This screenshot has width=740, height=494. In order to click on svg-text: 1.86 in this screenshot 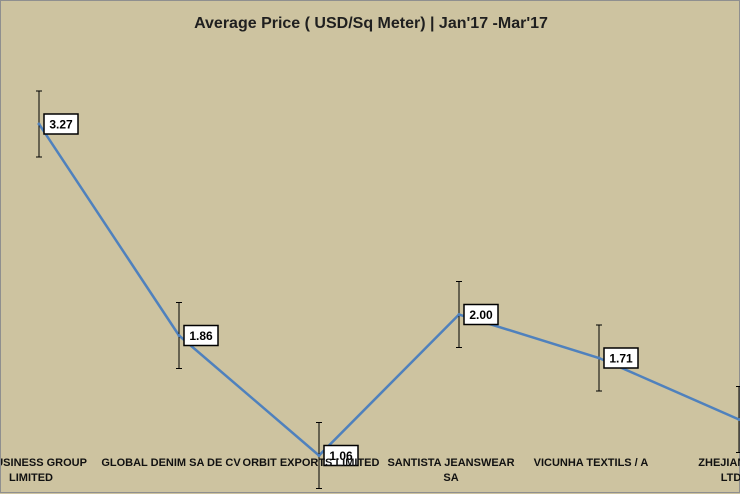, I will do `click(201, 336)`.